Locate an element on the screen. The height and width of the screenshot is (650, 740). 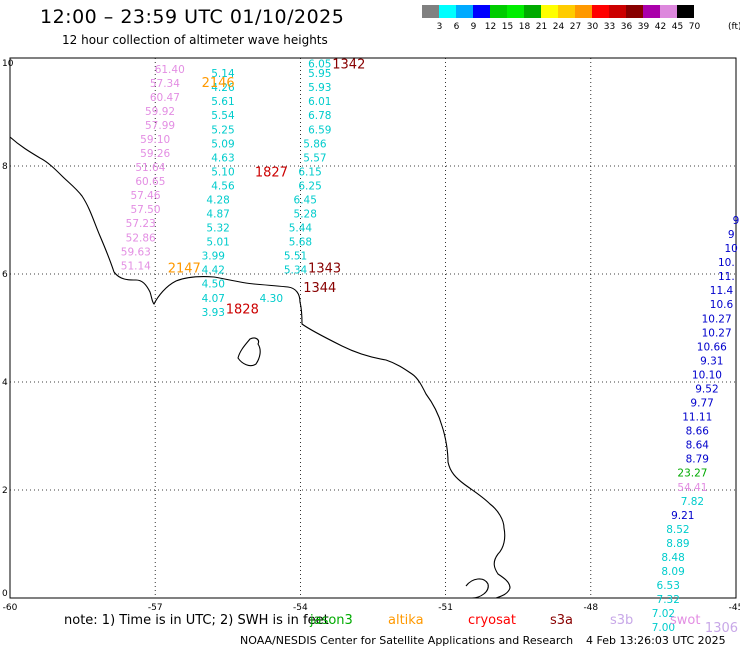
wave-height-label: 5.01 is located at coordinates (217, 243).